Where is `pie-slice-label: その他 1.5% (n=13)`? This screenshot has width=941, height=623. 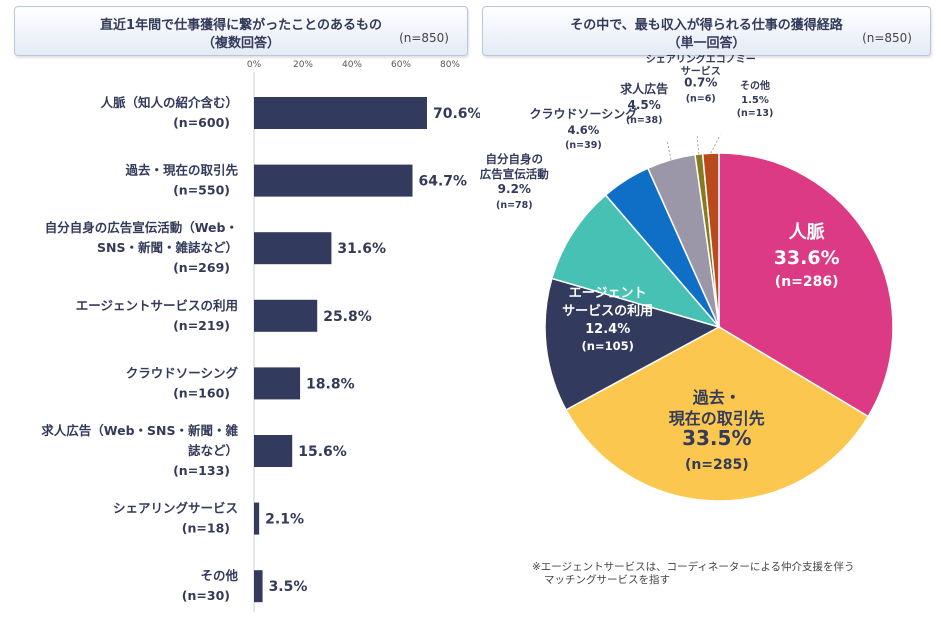
pie-slice-label: その他 1.5% (n=13) is located at coordinates (755, 99).